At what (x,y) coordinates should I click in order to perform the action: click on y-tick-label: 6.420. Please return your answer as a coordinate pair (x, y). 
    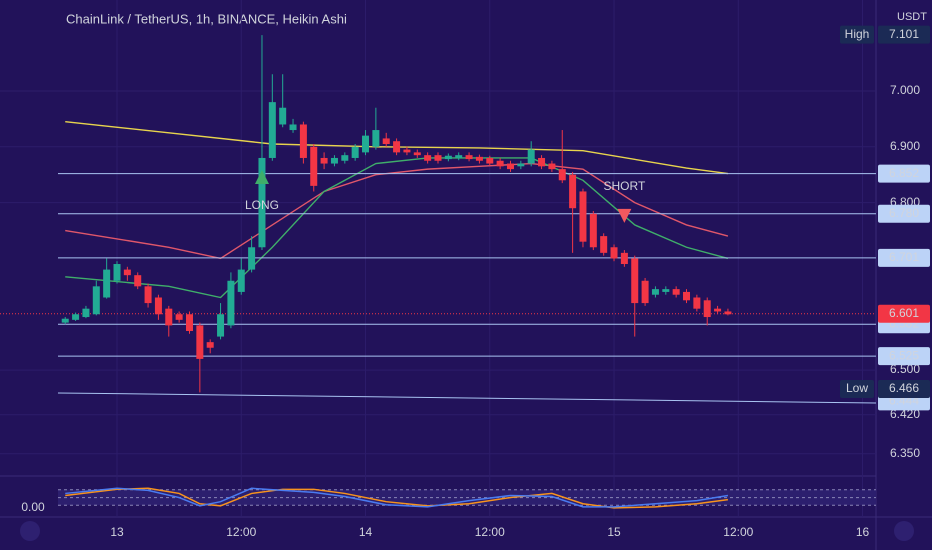
    Looking at the image, I should click on (905, 414).